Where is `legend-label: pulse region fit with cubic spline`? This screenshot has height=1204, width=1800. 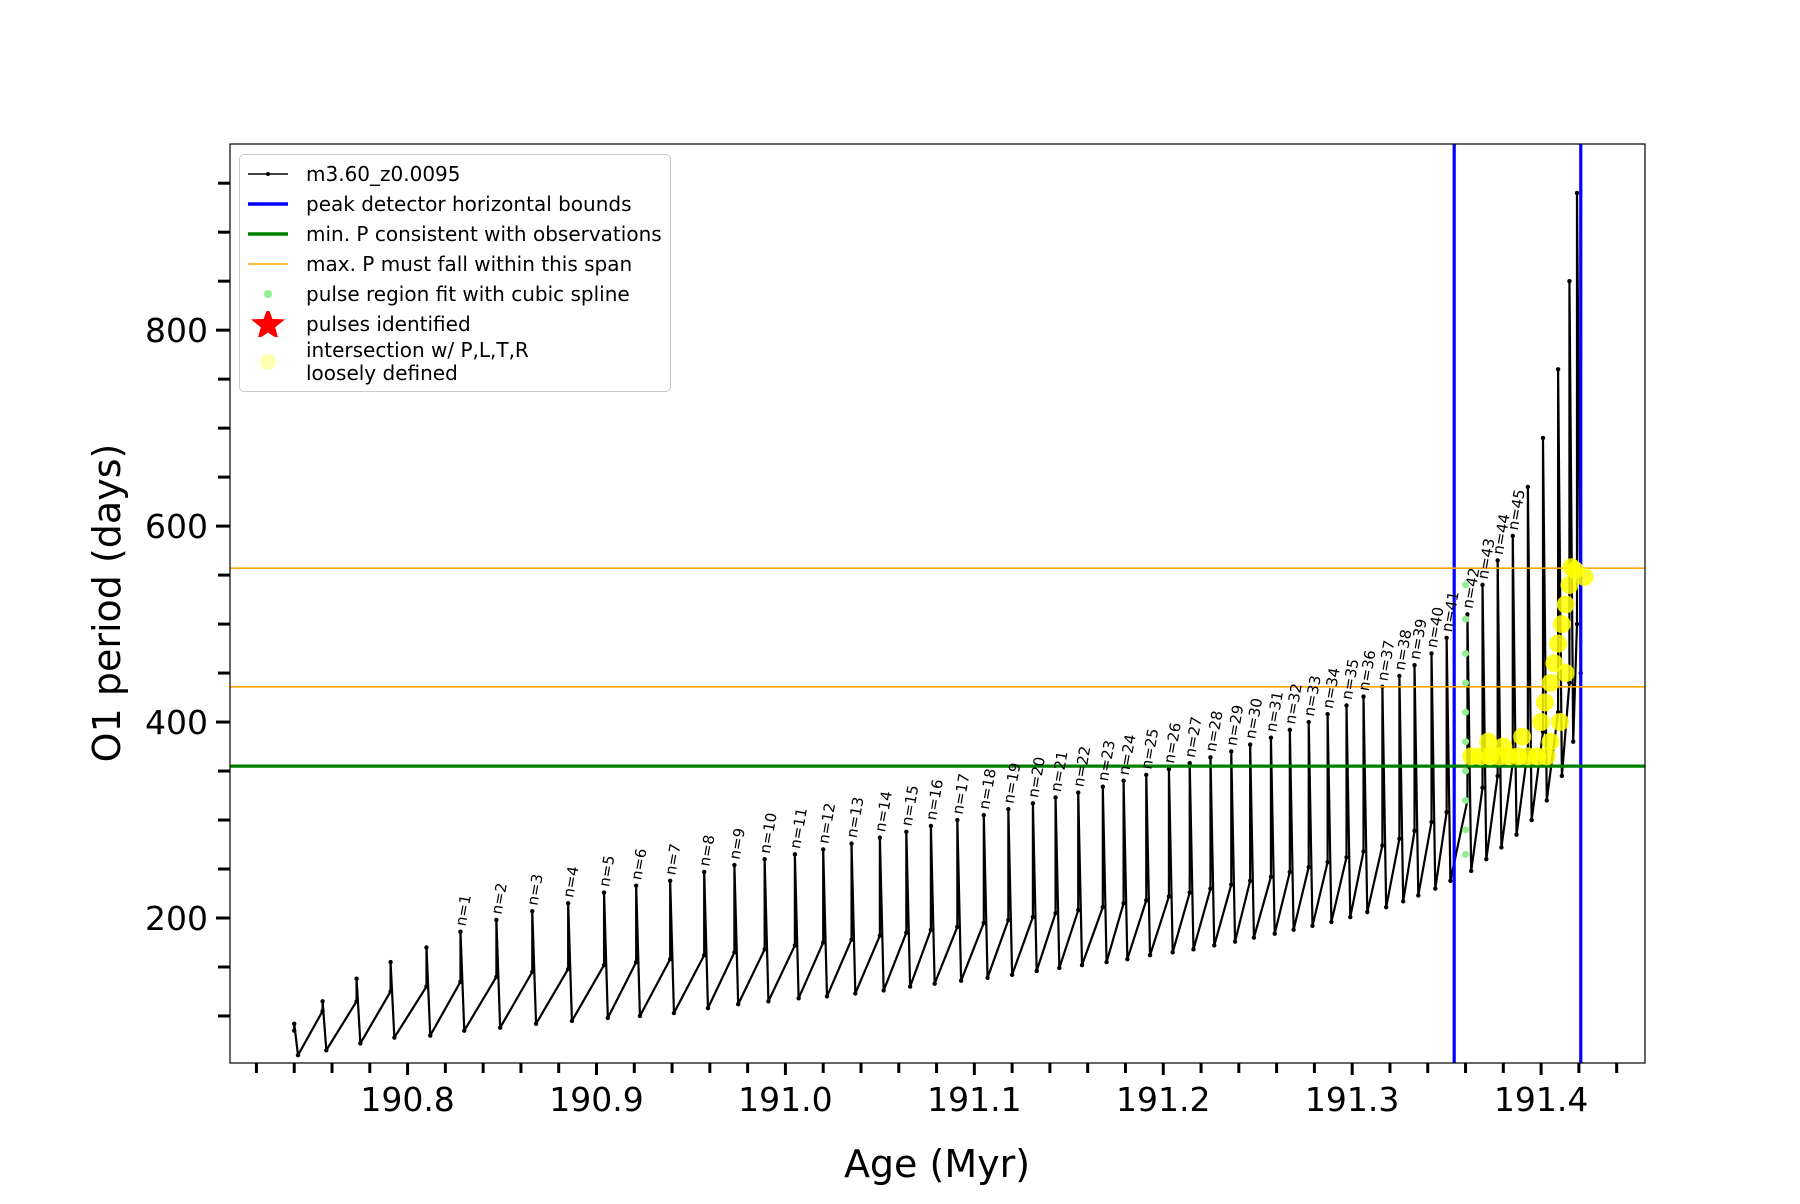
legend-label: pulse region fit with cubic spline is located at coordinates (468, 293).